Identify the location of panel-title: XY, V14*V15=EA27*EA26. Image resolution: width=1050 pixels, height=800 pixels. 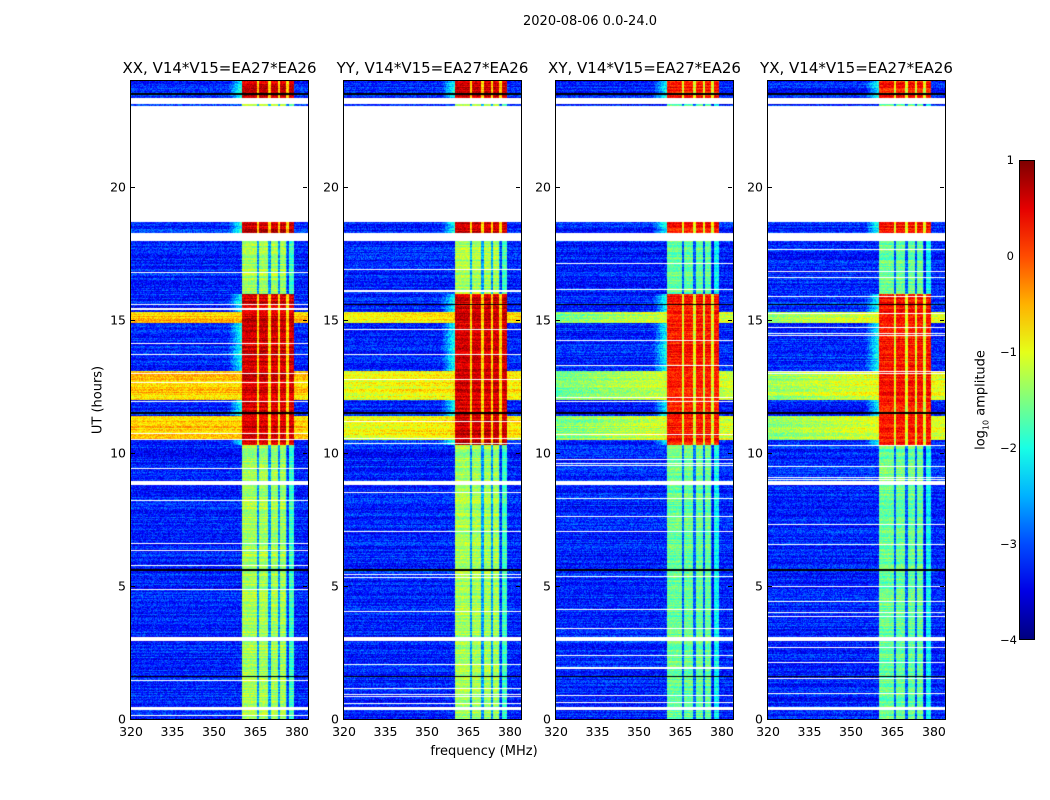
(644, 68).